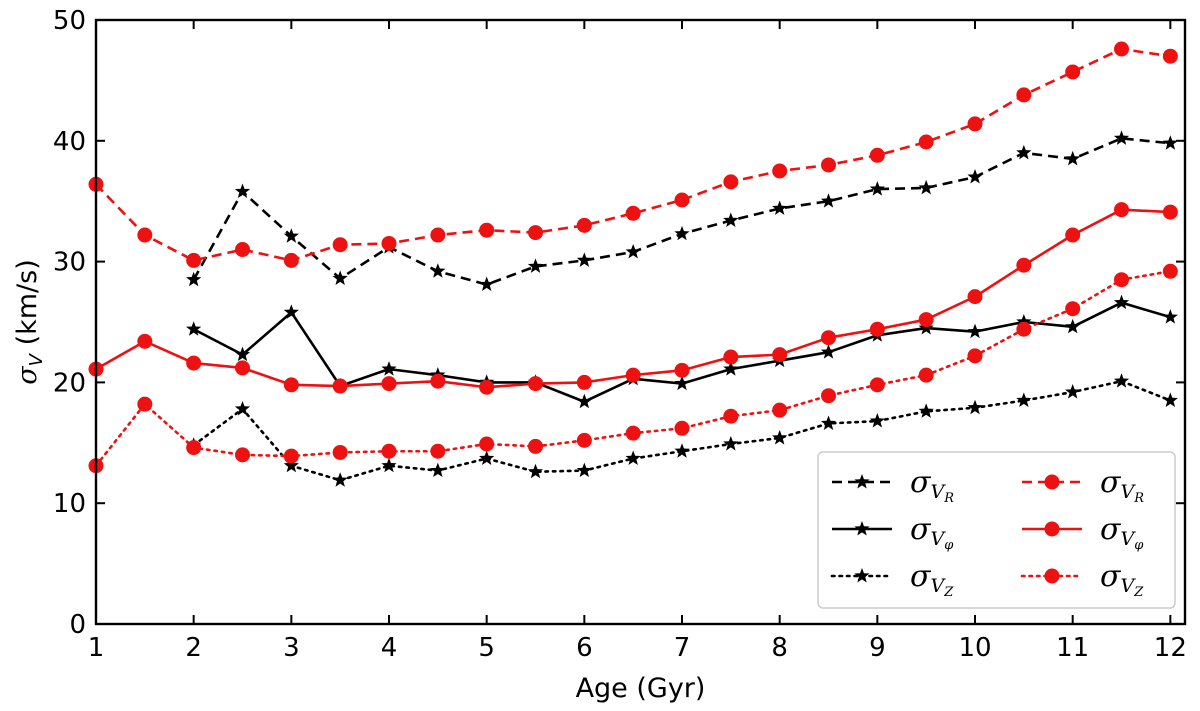  What do you see at coordinates (932, 485) in the screenshot?
I see `legend-label: σVR` at bounding box center [932, 485].